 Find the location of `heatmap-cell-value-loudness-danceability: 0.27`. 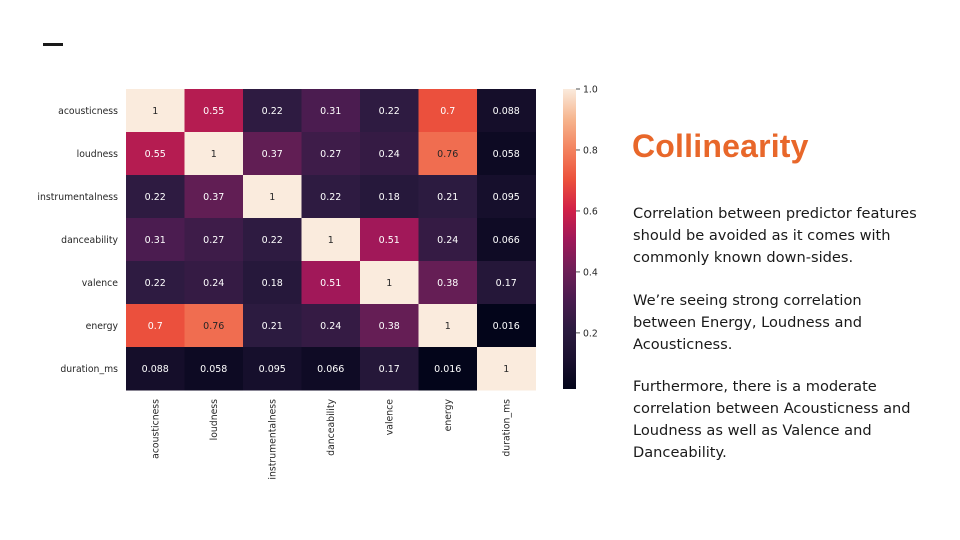

heatmap-cell-value-loudness-danceability: 0.27 is located at coordinates (330, 154).